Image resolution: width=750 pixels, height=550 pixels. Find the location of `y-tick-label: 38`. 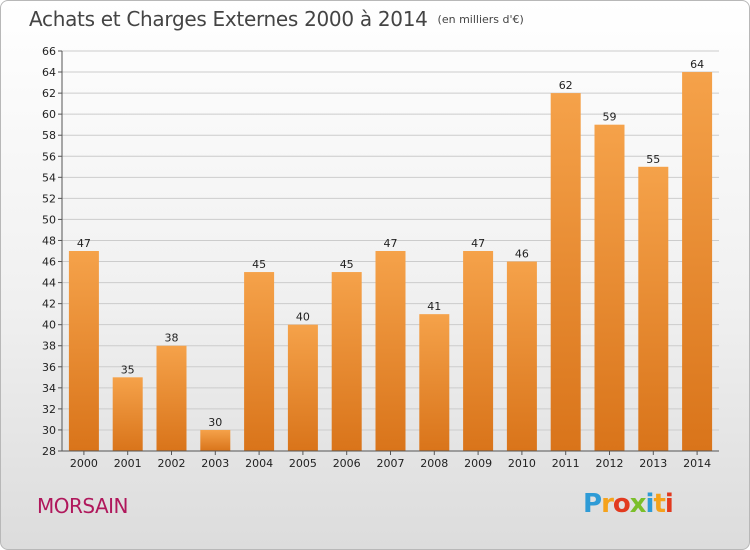

y-tick-label: 38 is located at coordinates (49, 346).